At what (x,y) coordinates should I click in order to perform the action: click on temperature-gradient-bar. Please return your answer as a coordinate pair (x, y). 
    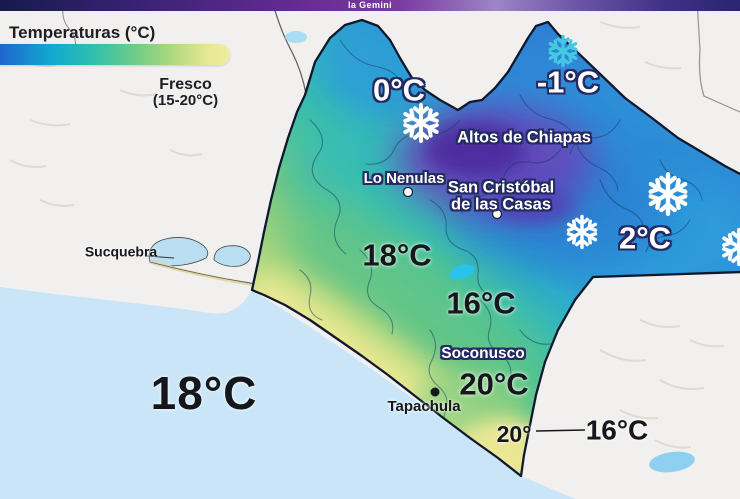
    Looking at the image, I should click on (115, 54).